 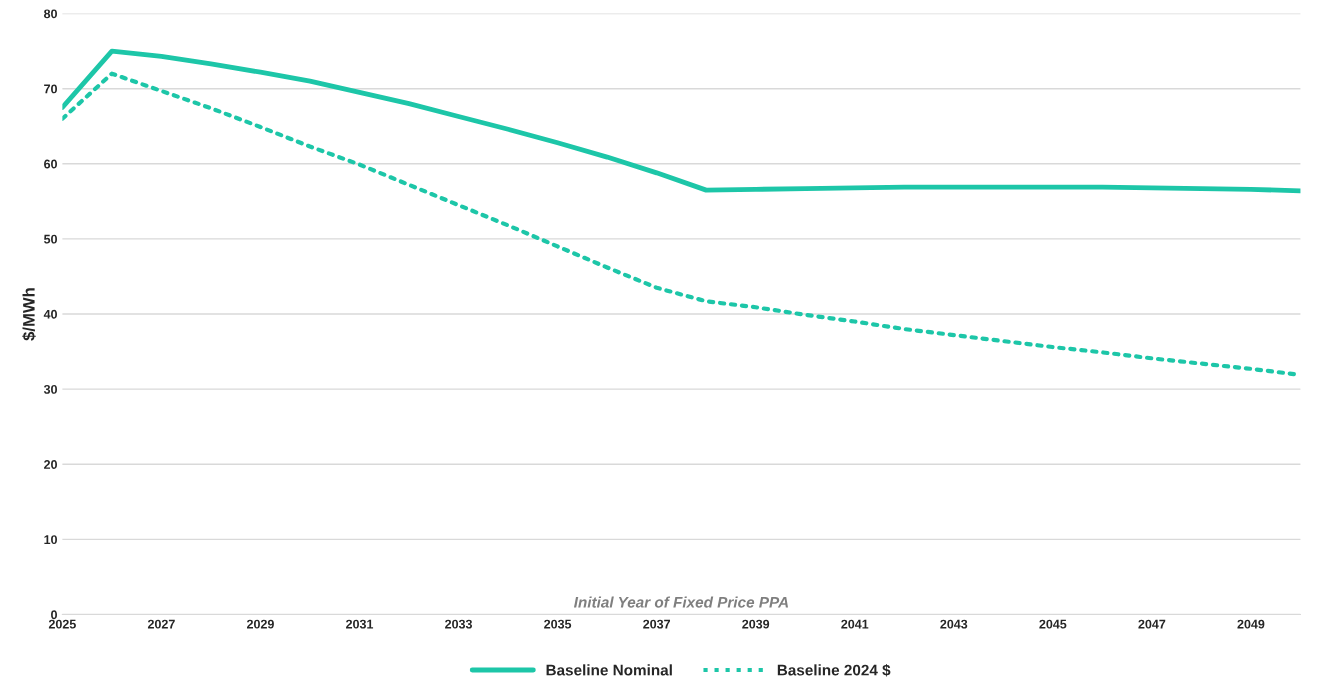 I want to click on x-tick-label: 2037, so click(x=657, y=624).